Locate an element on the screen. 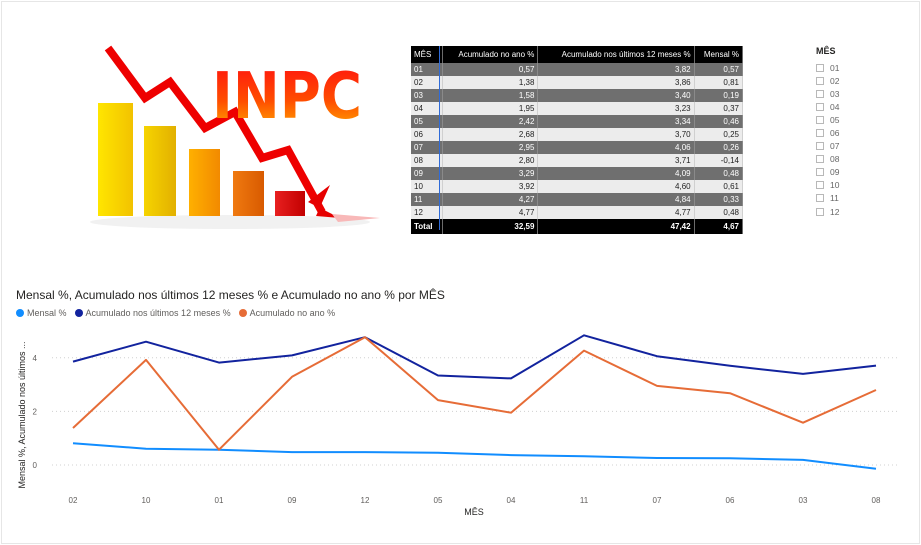 This screenshot has width=921, height=545. column-header-acumulado-12-meses: Acumulado nos últimos 12 meses % is located at coordinates (616, 54).